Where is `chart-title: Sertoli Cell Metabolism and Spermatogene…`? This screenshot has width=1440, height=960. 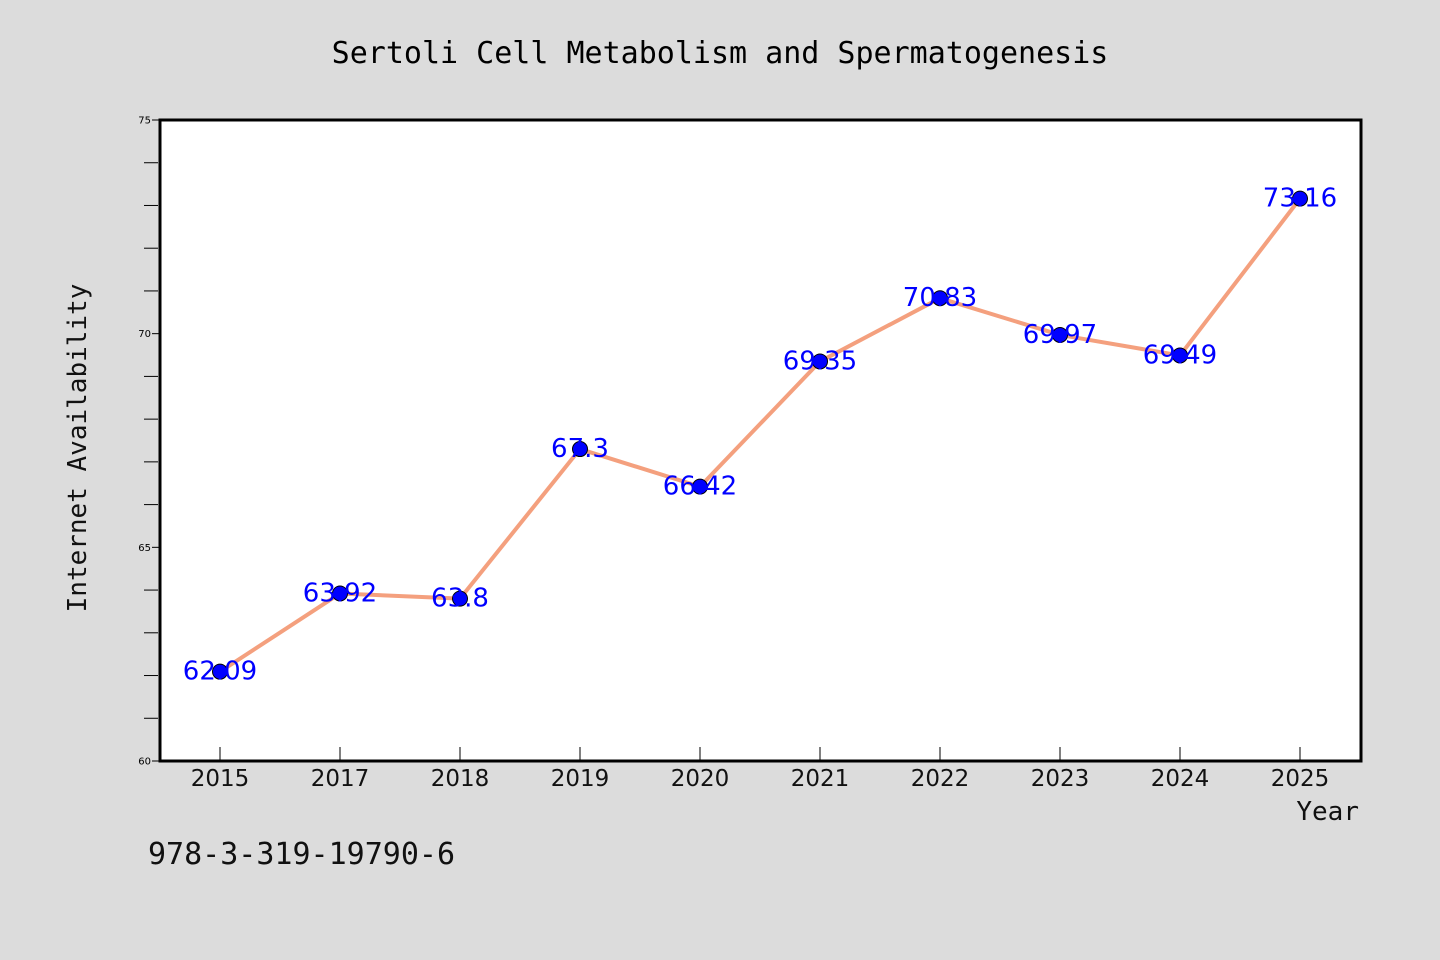 chart-title: Sertoli Cell Metabolism and Spermatogene… is located at coordinates (720, 53).